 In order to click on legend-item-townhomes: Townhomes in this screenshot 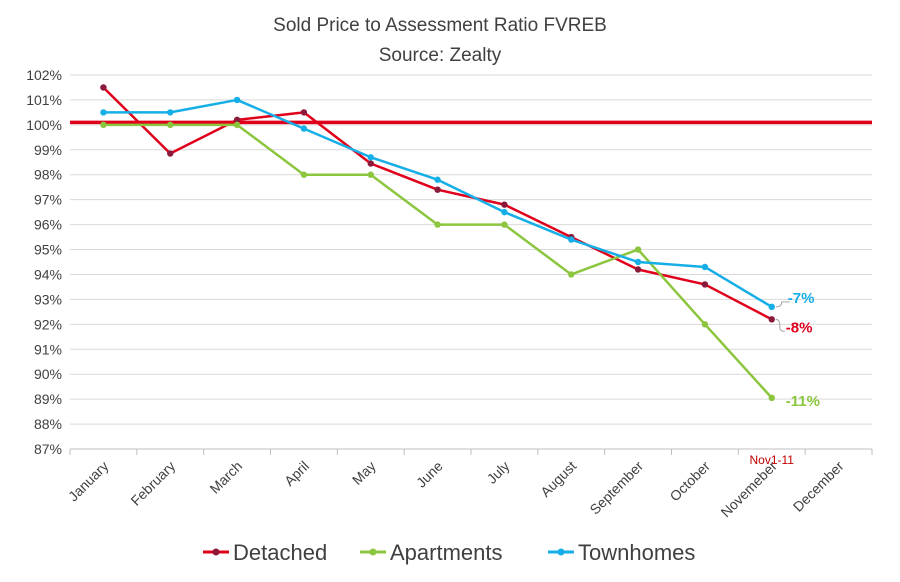, I will do `click(621, 552)`.